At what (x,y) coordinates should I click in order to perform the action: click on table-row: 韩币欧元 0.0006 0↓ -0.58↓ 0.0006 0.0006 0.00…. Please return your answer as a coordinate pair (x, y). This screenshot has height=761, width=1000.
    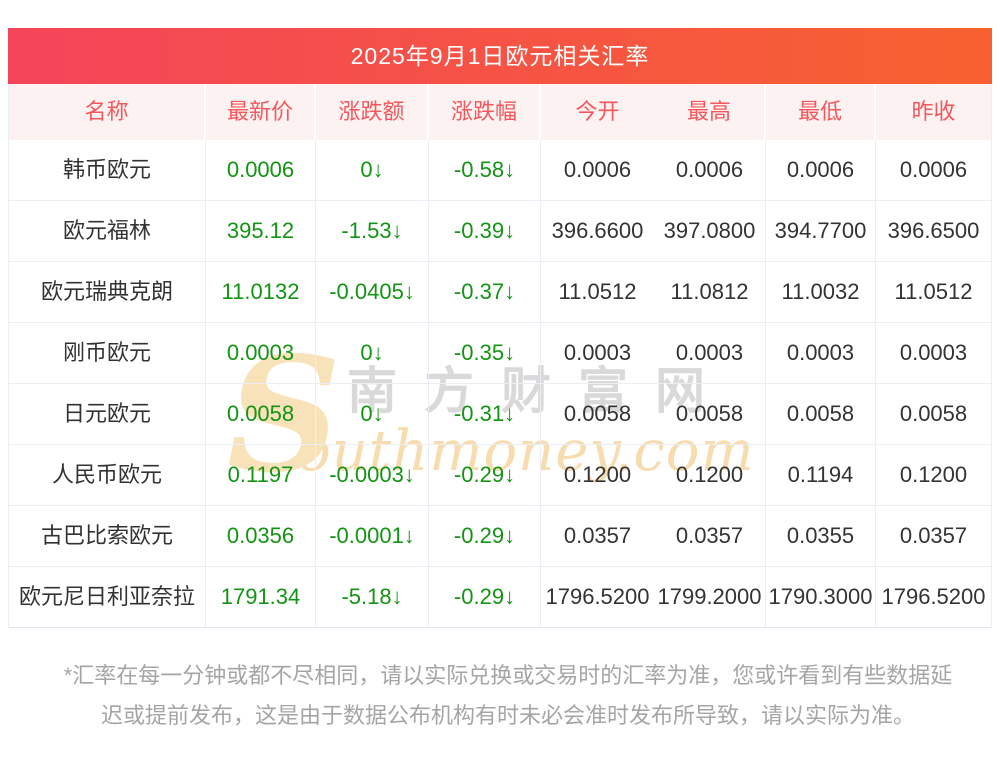
    Looking at the image, I should click on (500, 170).